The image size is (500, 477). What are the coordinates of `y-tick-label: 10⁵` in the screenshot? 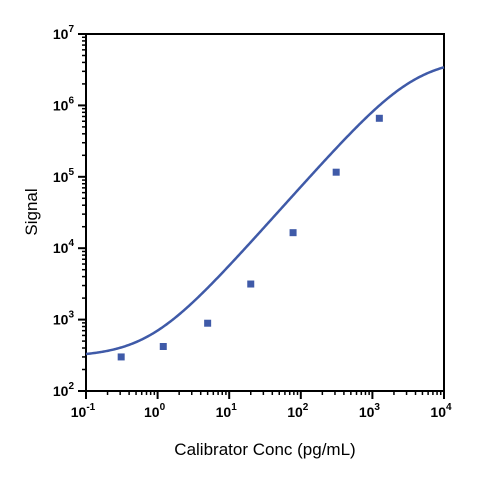 It's located at (64, 176).